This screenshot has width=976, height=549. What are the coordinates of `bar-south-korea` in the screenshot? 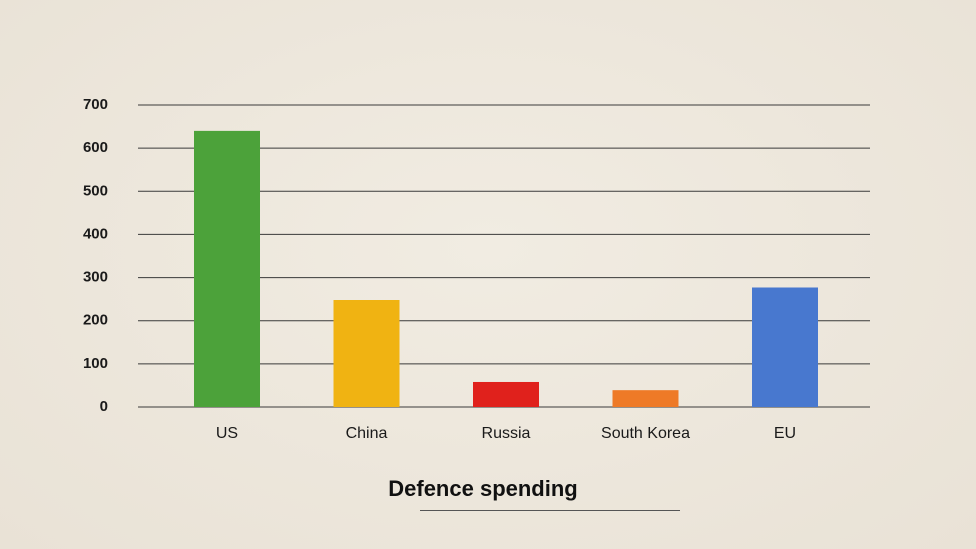 It's located at (645, 398).